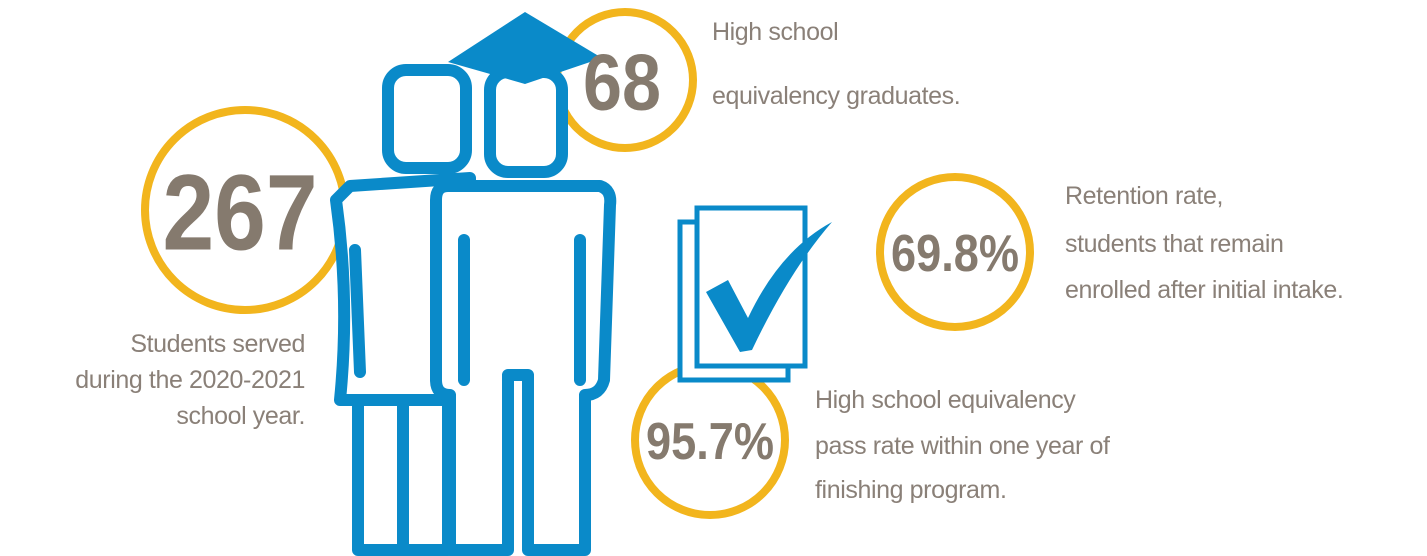 The height and width of the screenshot is (556, 1427). I want to click on stat-text: Retention rate,, so click(1144, 196).